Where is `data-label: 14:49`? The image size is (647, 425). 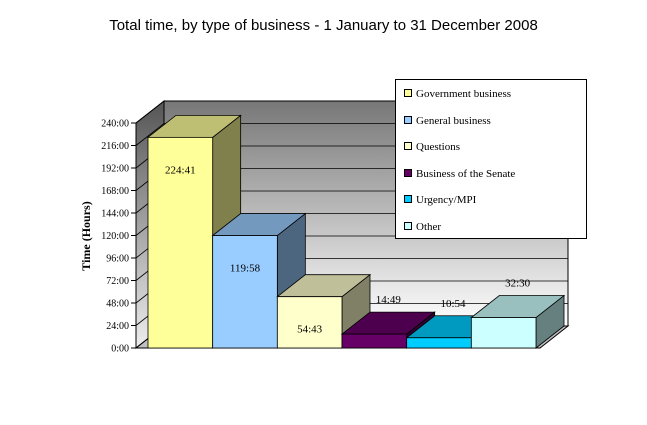
data-label: 14:49 is located at coordinates (389, 300).